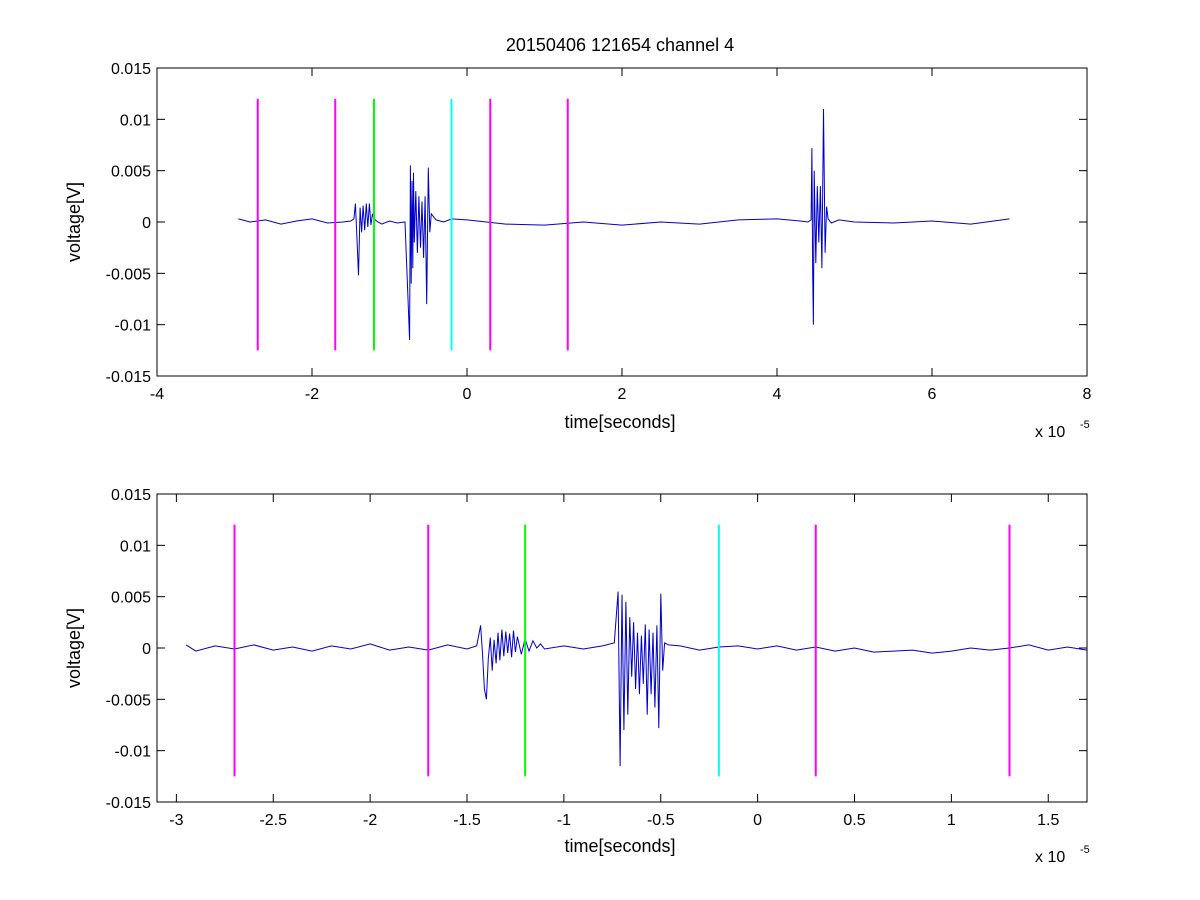 The height and width of the screenshot is (900, 1200). I want to click on y-tick-label-top-4: 0.005, so click(131, 172).